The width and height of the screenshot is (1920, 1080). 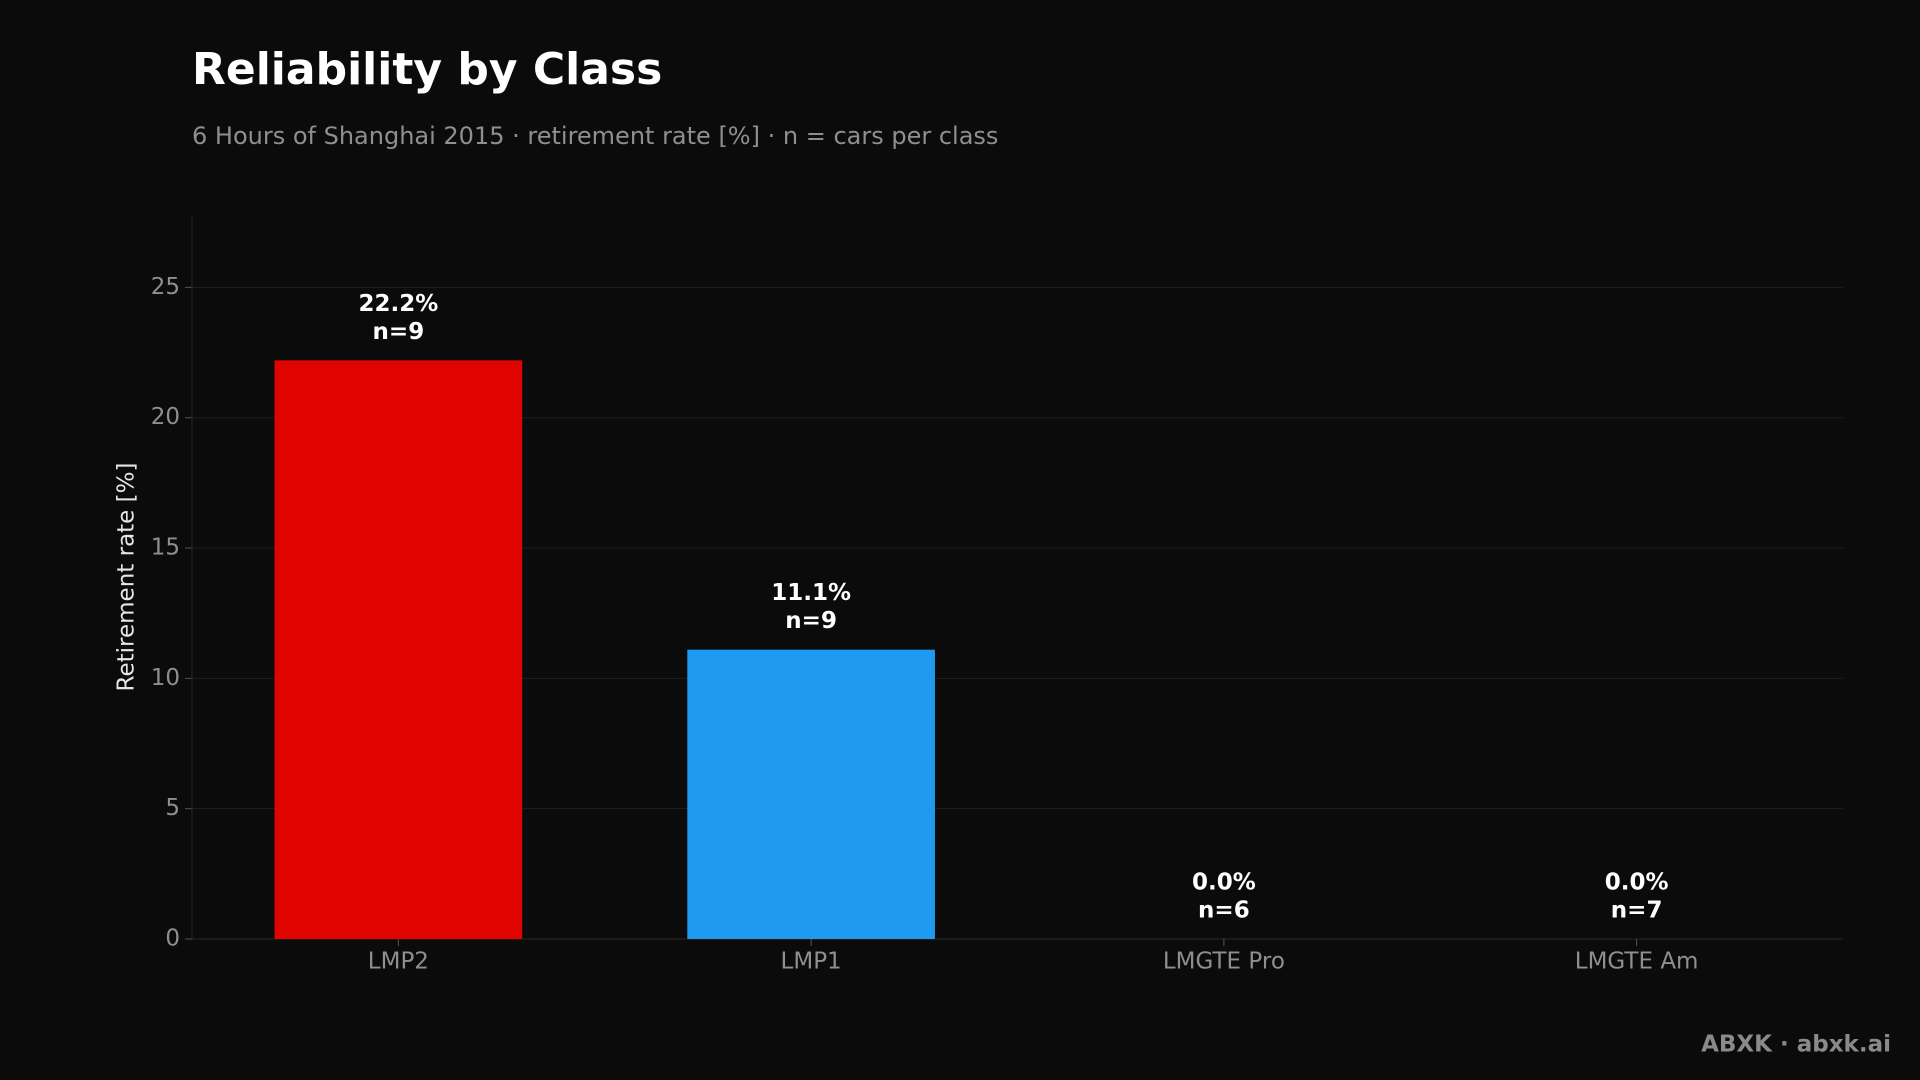 What do you see at coordinates (1637, 962) in the screenshot?
I see `x-tick-label: LMGTE Am` at bounding box center [1637, 962].